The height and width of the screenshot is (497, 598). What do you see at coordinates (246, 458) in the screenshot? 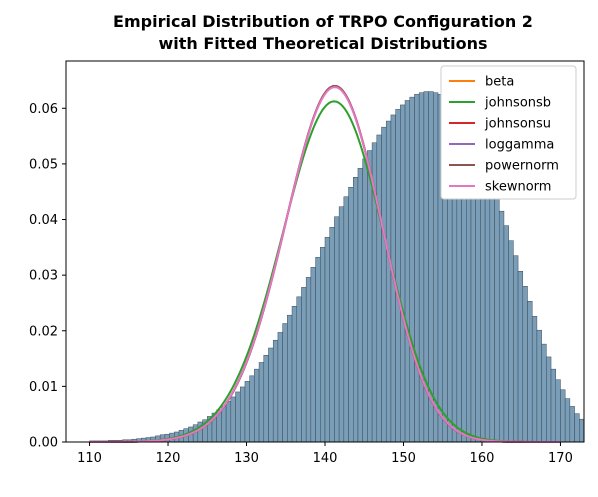
I see `x-tick-label: 130` at bounding box center [246, 458].